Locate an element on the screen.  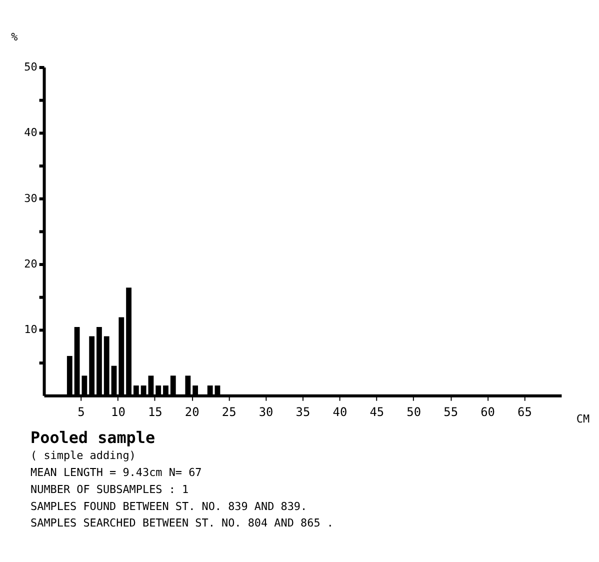
text: MEAN LENGTH = 9.43cm N= 67 is located at coordinates (116, 472).